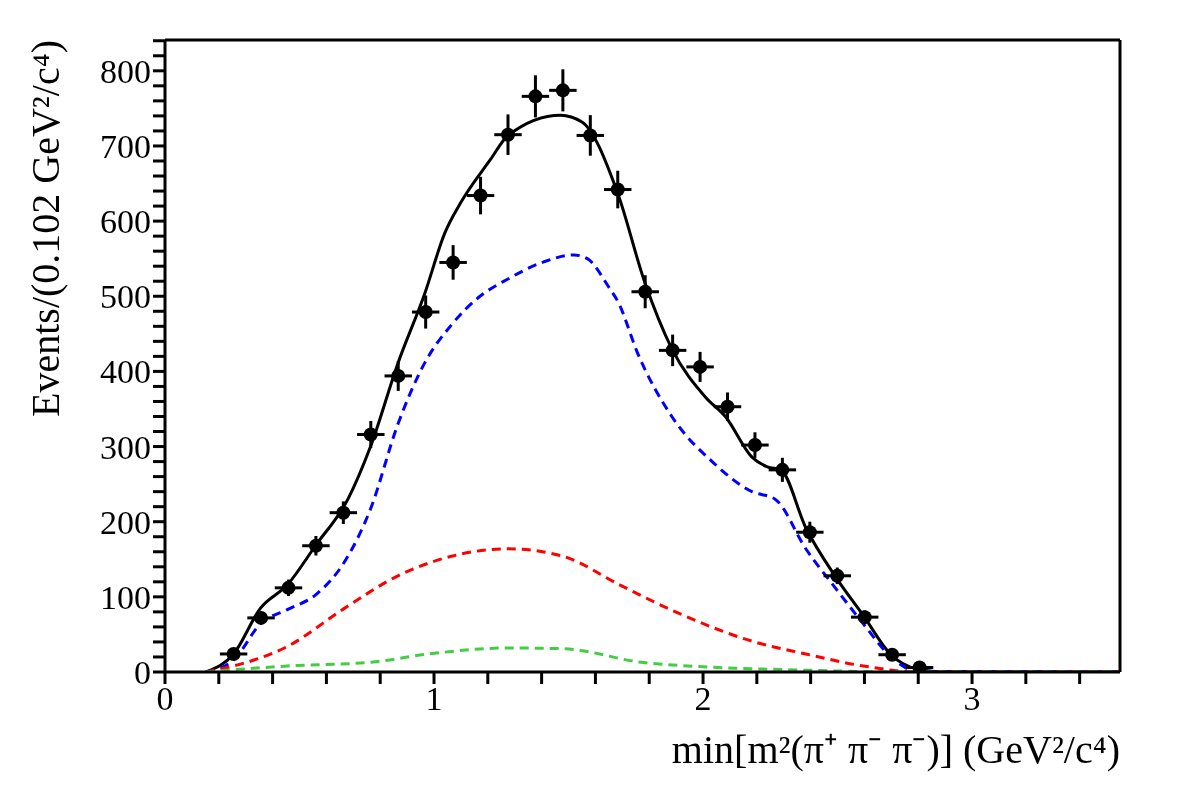 Image resolution: width=1182 pixels, height=800 pixels. I want to click on y-tick-label: 800, so click(125, 71).